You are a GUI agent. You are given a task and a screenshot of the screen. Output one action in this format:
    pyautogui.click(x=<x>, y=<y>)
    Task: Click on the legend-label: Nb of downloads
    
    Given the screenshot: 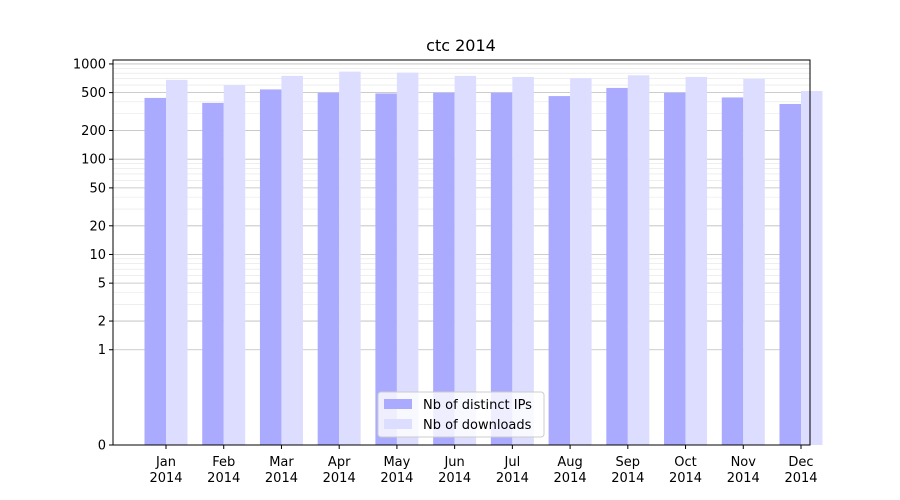 What is the action you would take?
    pyautogui.click(x=477, y=425)
    